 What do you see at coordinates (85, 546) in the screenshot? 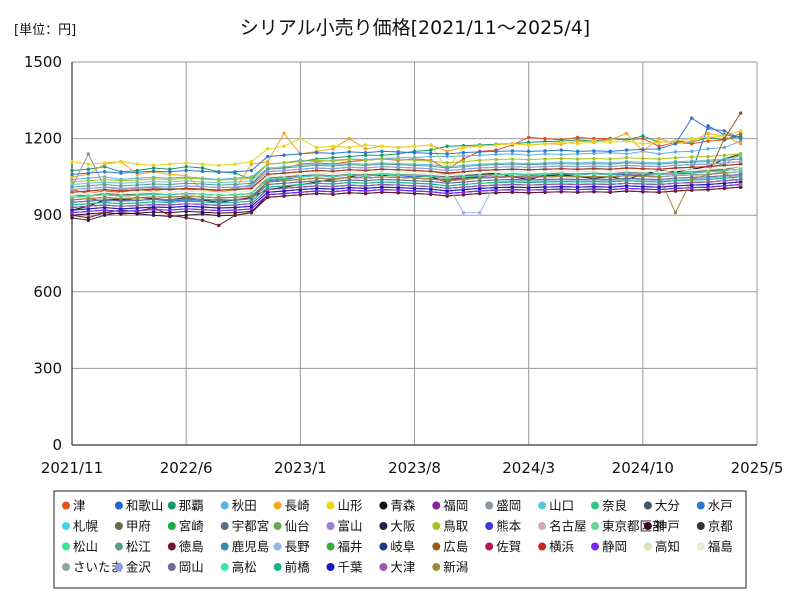
I see `legend-label: 松山` at bounding box center [85, 546].